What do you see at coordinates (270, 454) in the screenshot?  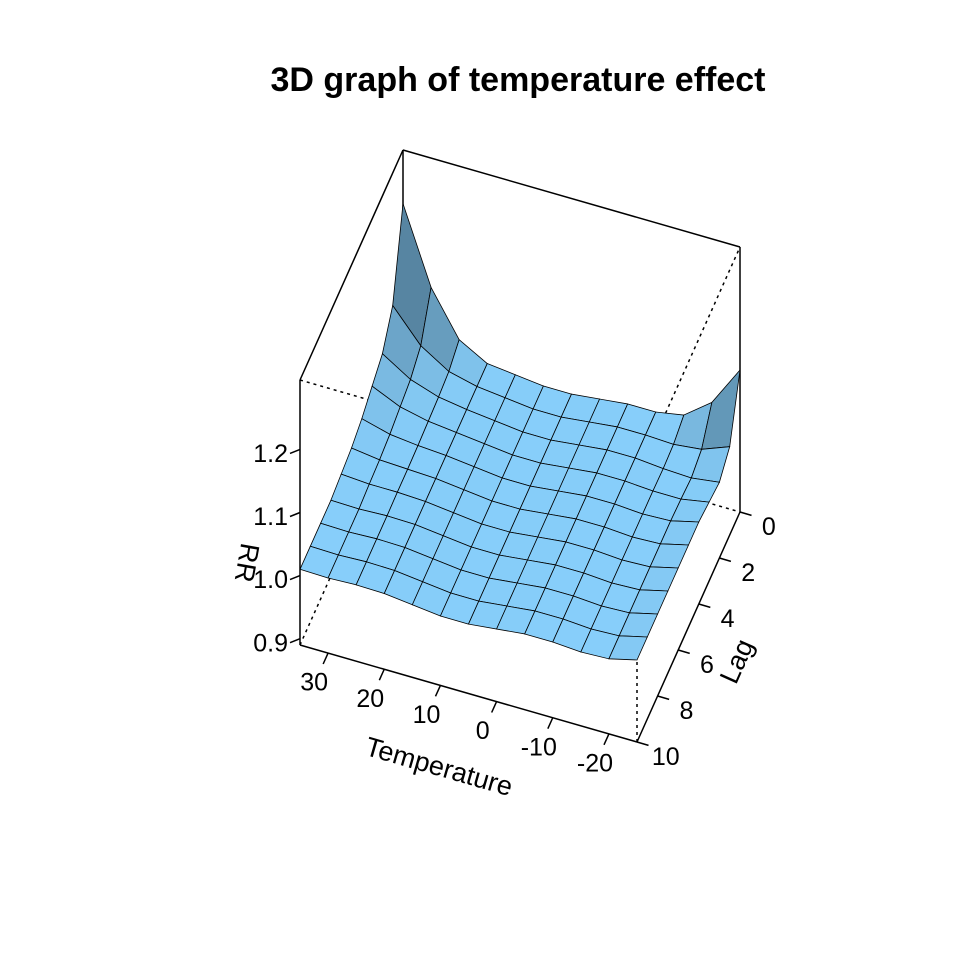 I see `z-tick-label: 1.2` at bounding box center [270, 454].